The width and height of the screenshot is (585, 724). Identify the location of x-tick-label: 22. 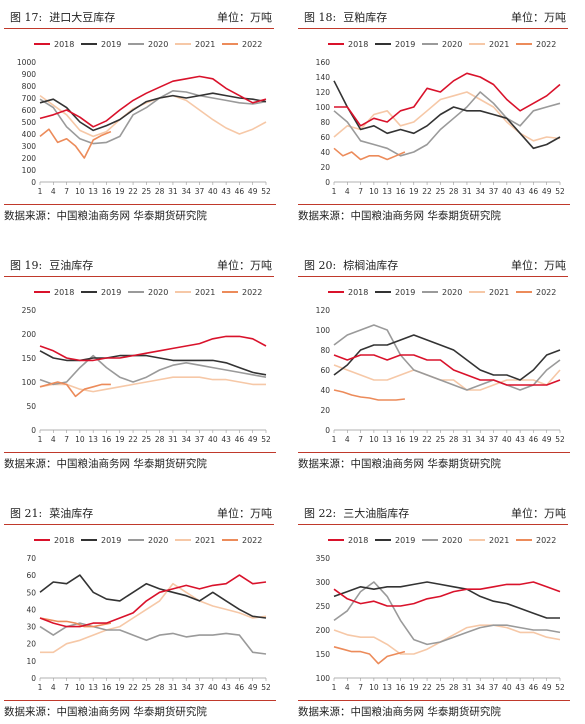
(133, 687).